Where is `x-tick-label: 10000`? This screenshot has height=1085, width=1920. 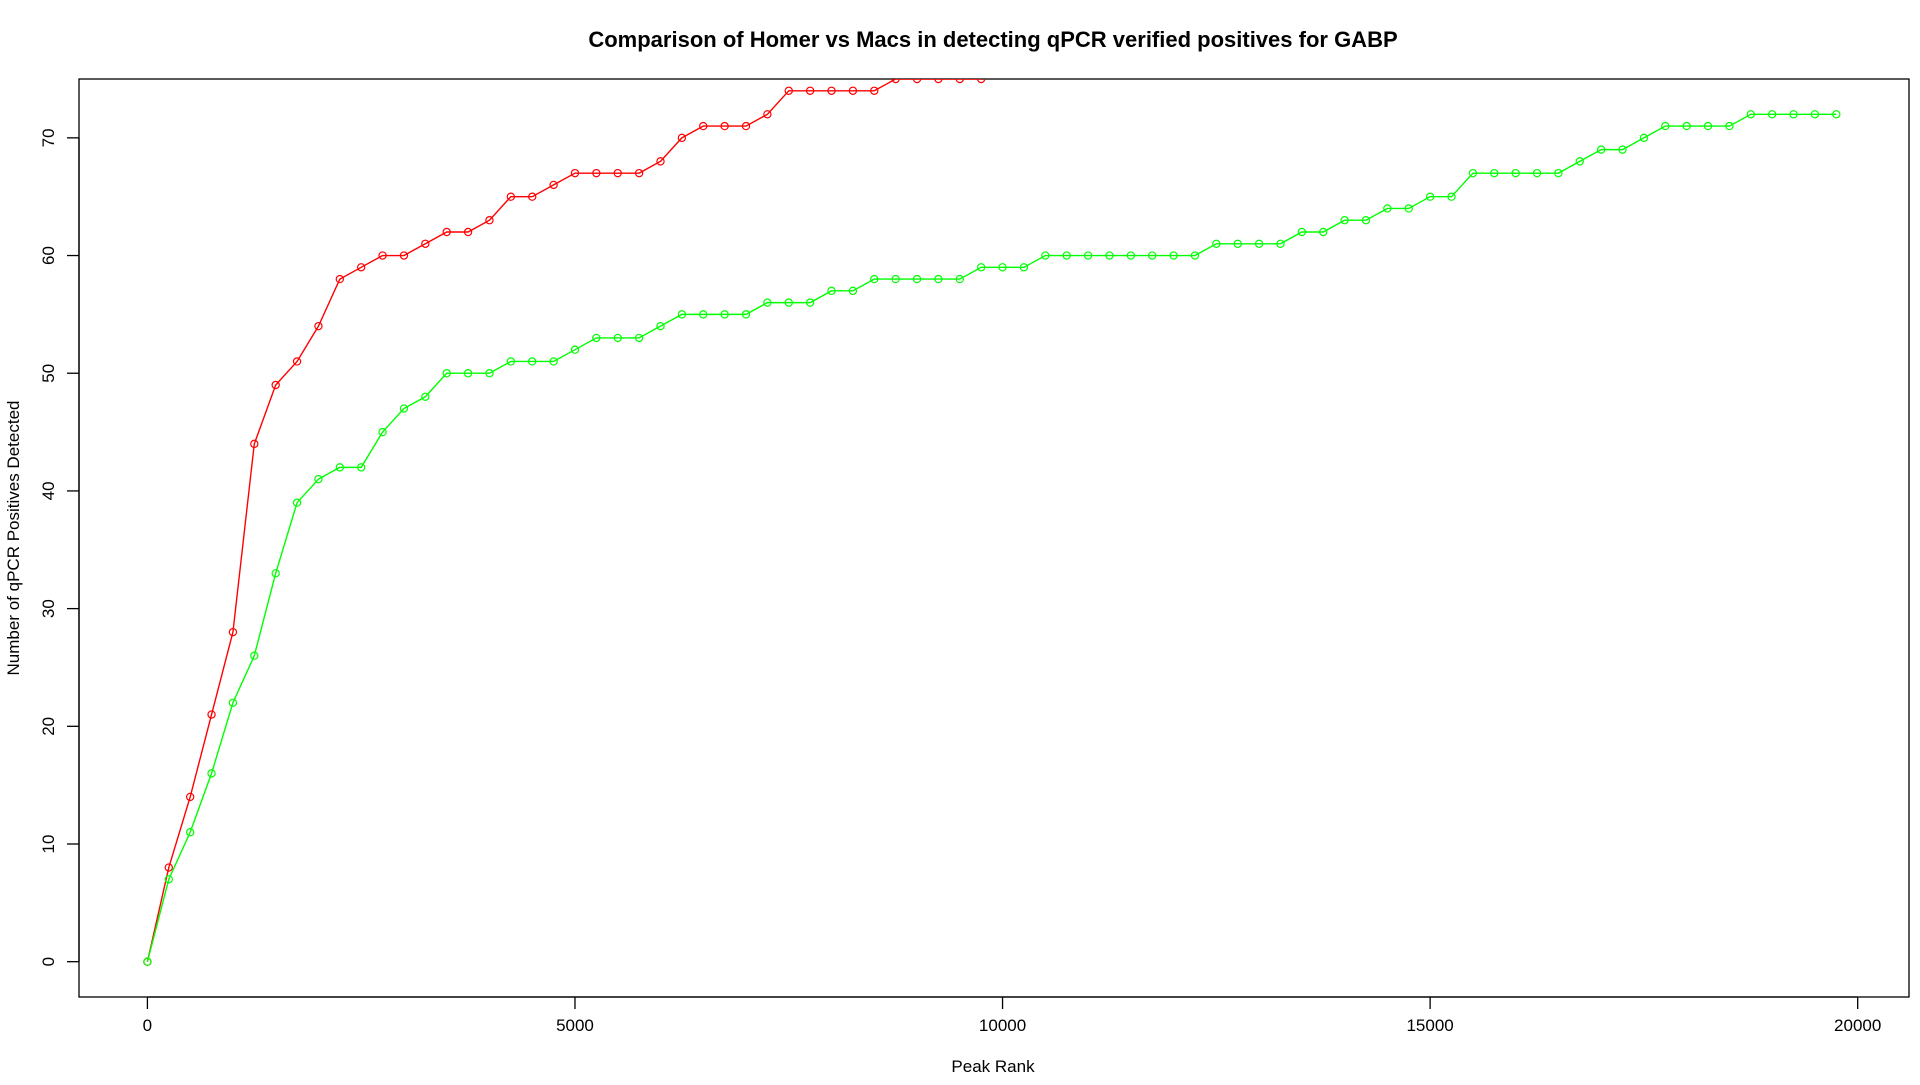 x-tick-label: 10000 is located at coordinates (1002, 1025).